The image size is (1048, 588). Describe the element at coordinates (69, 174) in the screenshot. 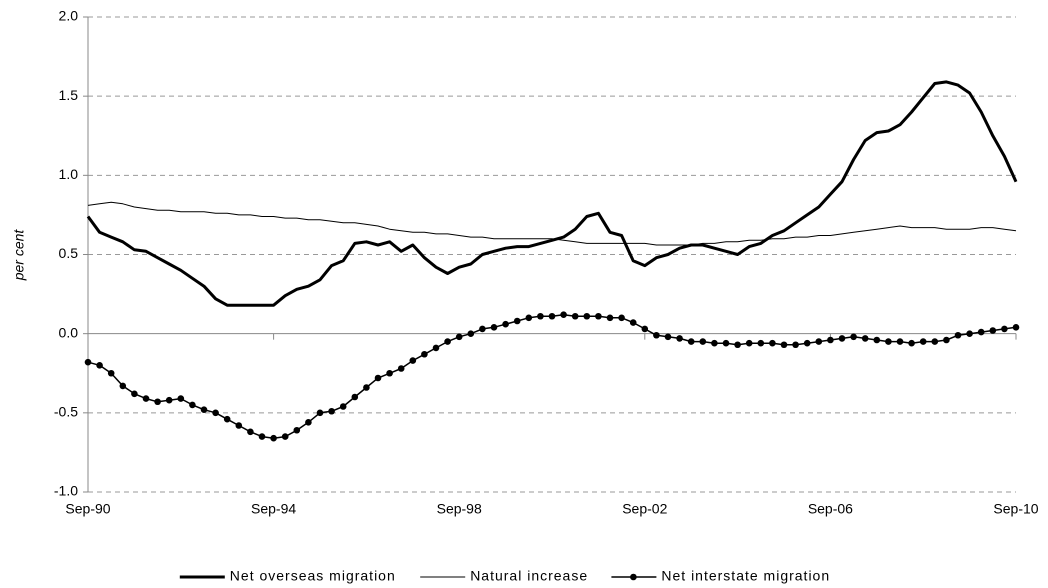

I see `y-tick-label: 1.0` at that location.